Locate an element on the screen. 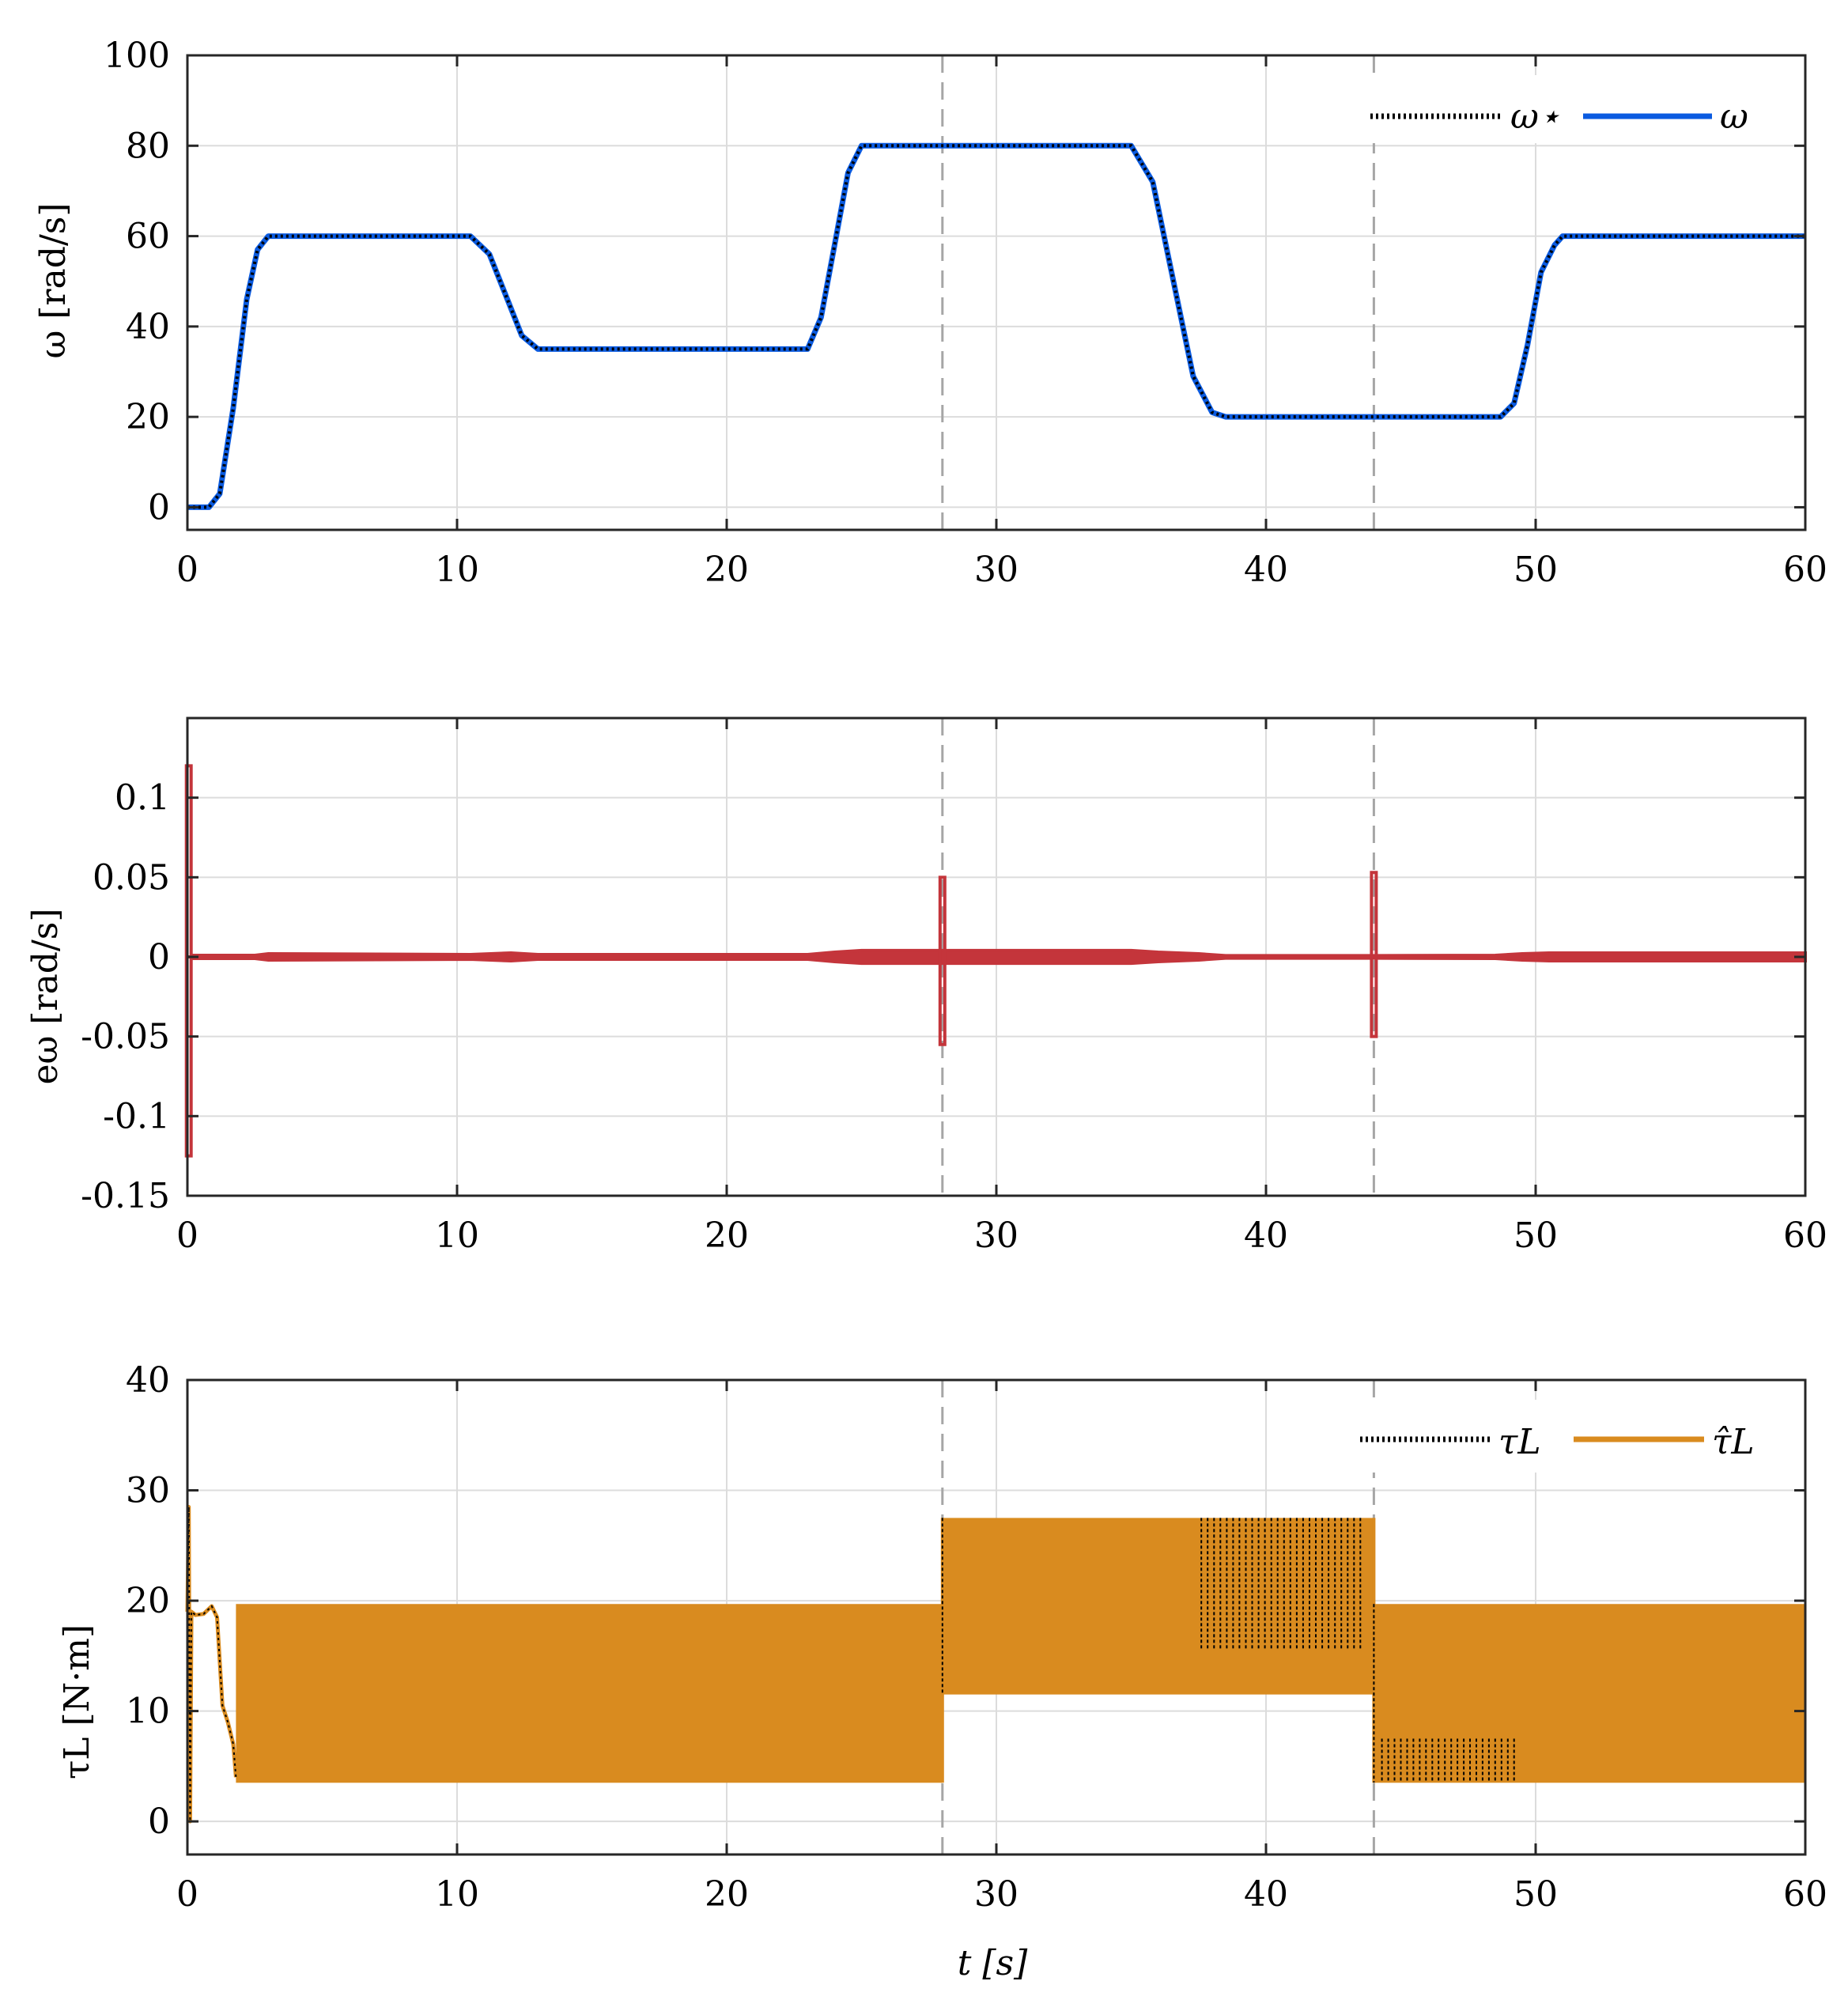 The image size is (1848, 2000). torque-legend: τL τ̂L is located at coordinates (1557, 1436).